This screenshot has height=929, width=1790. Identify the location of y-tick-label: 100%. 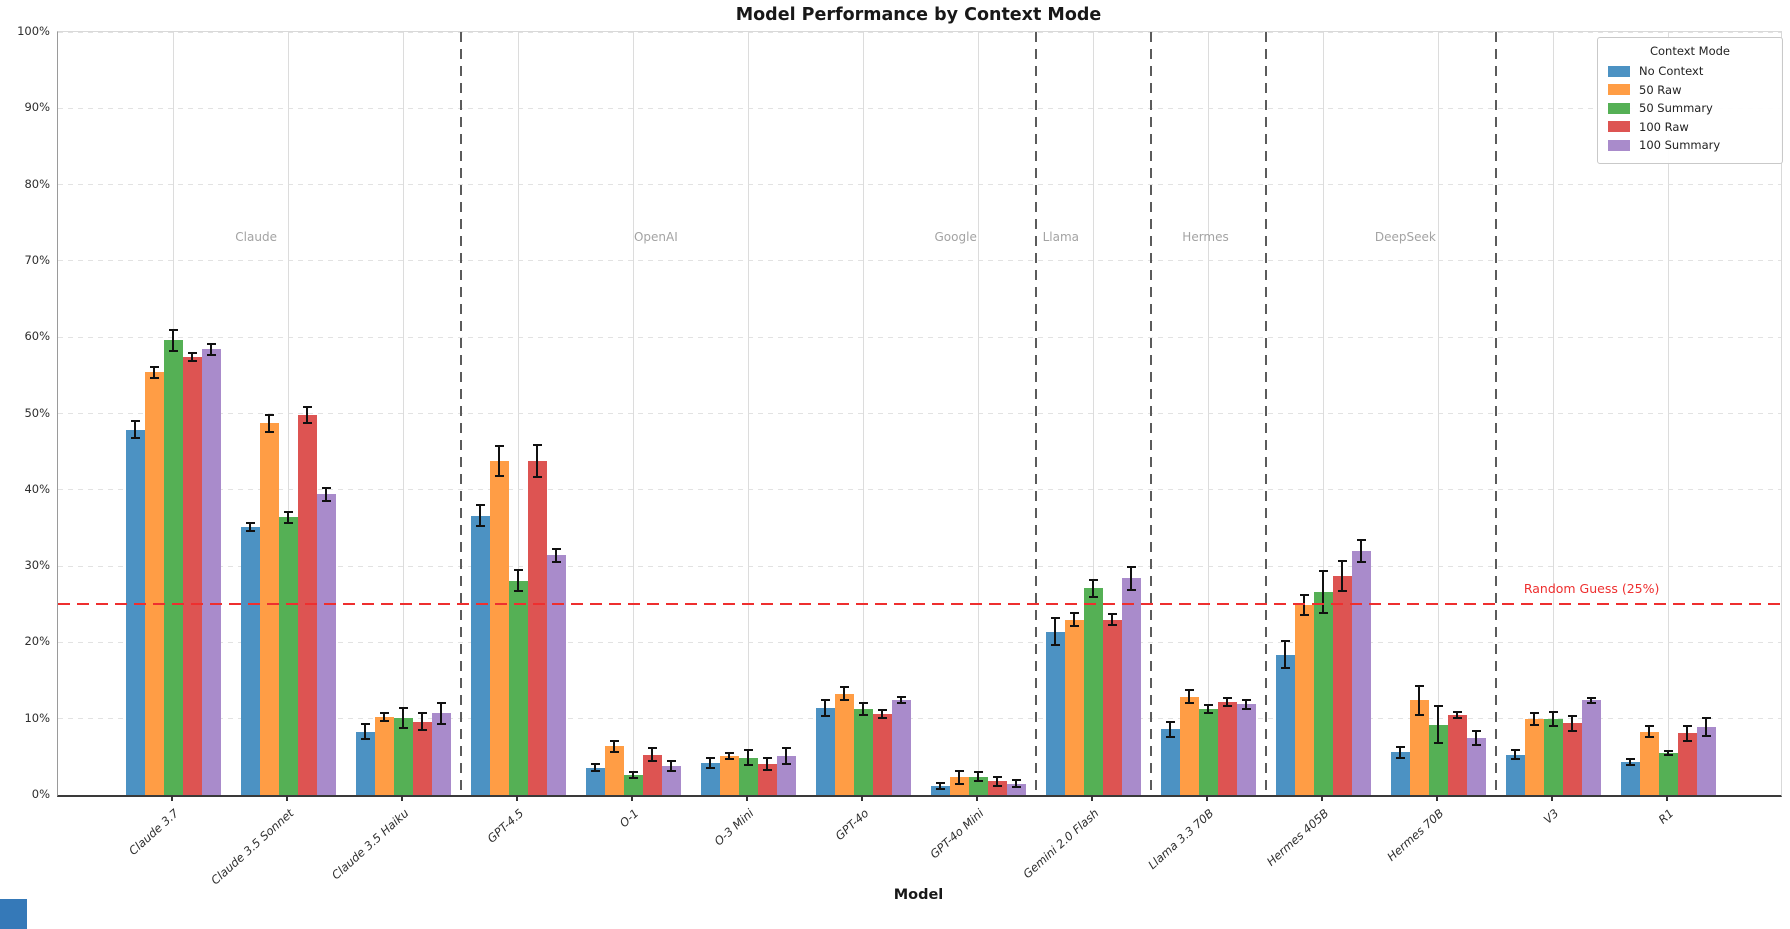
(33, 31).